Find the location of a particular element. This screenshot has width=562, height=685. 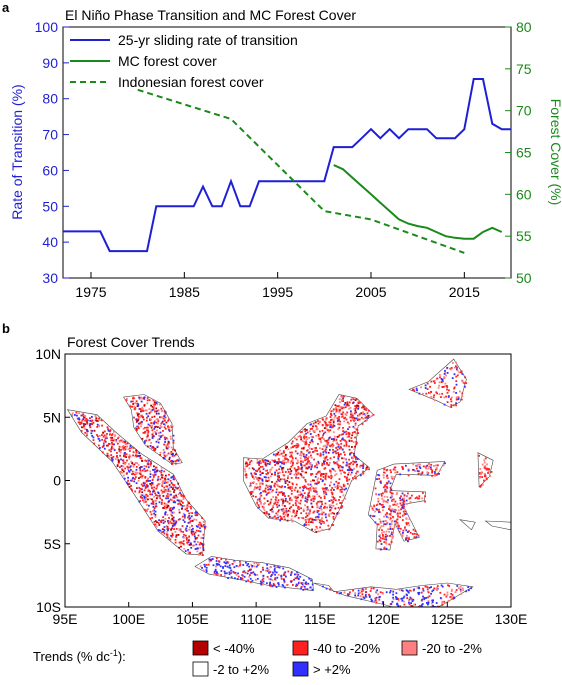

y-left-tick-label: 50 is located at coordinates (50, 206).